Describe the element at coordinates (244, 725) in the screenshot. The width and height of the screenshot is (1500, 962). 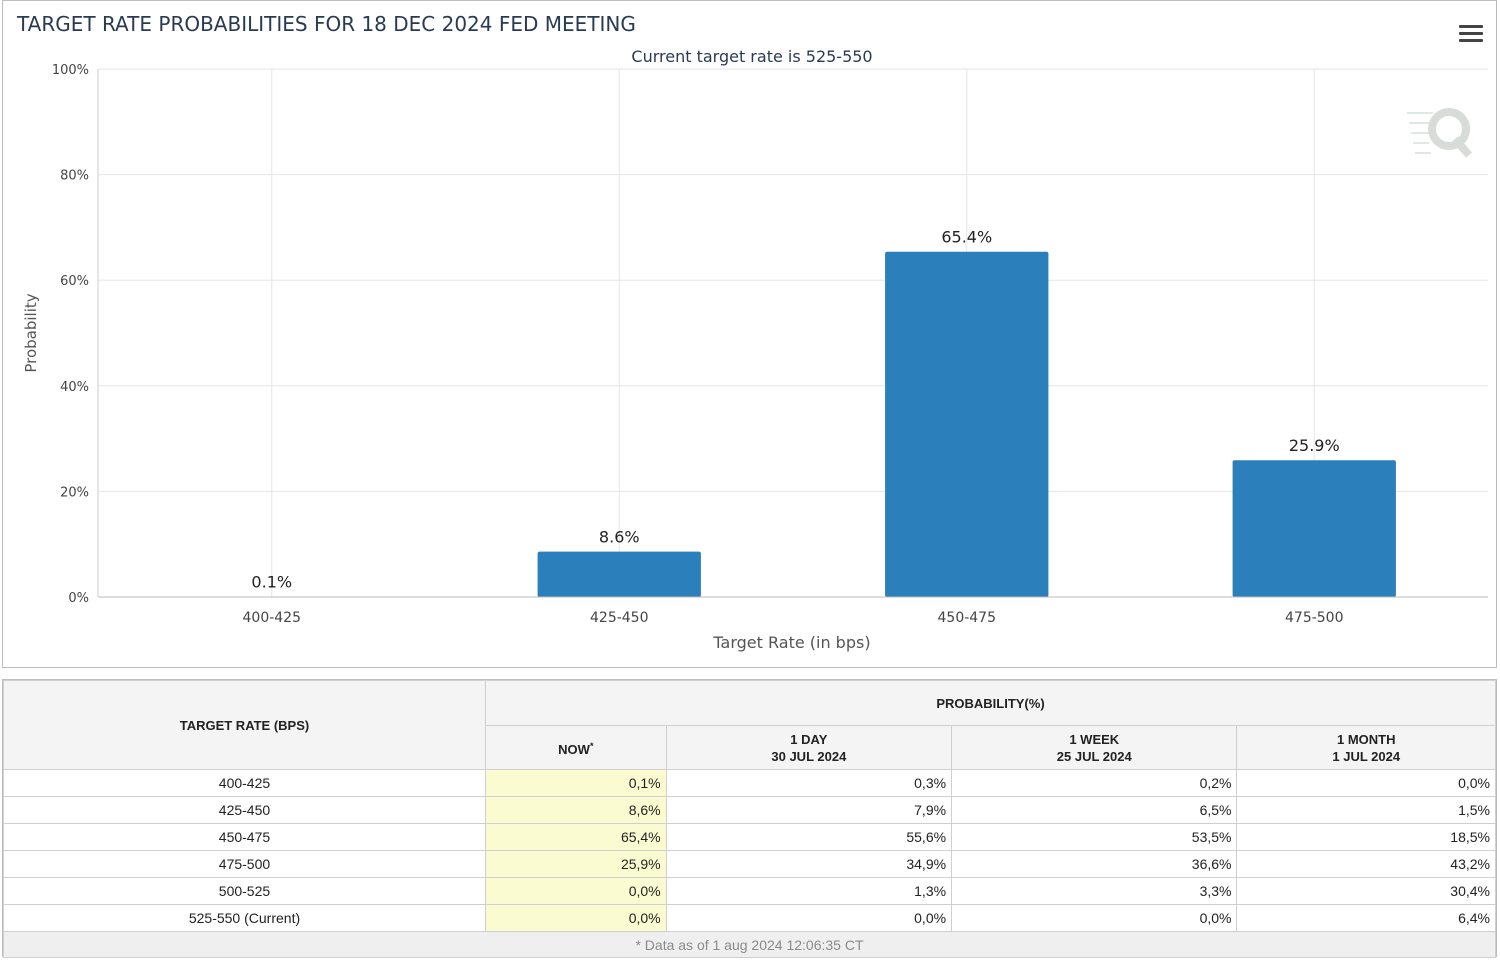
I see `target-rate-header: TARGET RATE (BPS)` at that location.